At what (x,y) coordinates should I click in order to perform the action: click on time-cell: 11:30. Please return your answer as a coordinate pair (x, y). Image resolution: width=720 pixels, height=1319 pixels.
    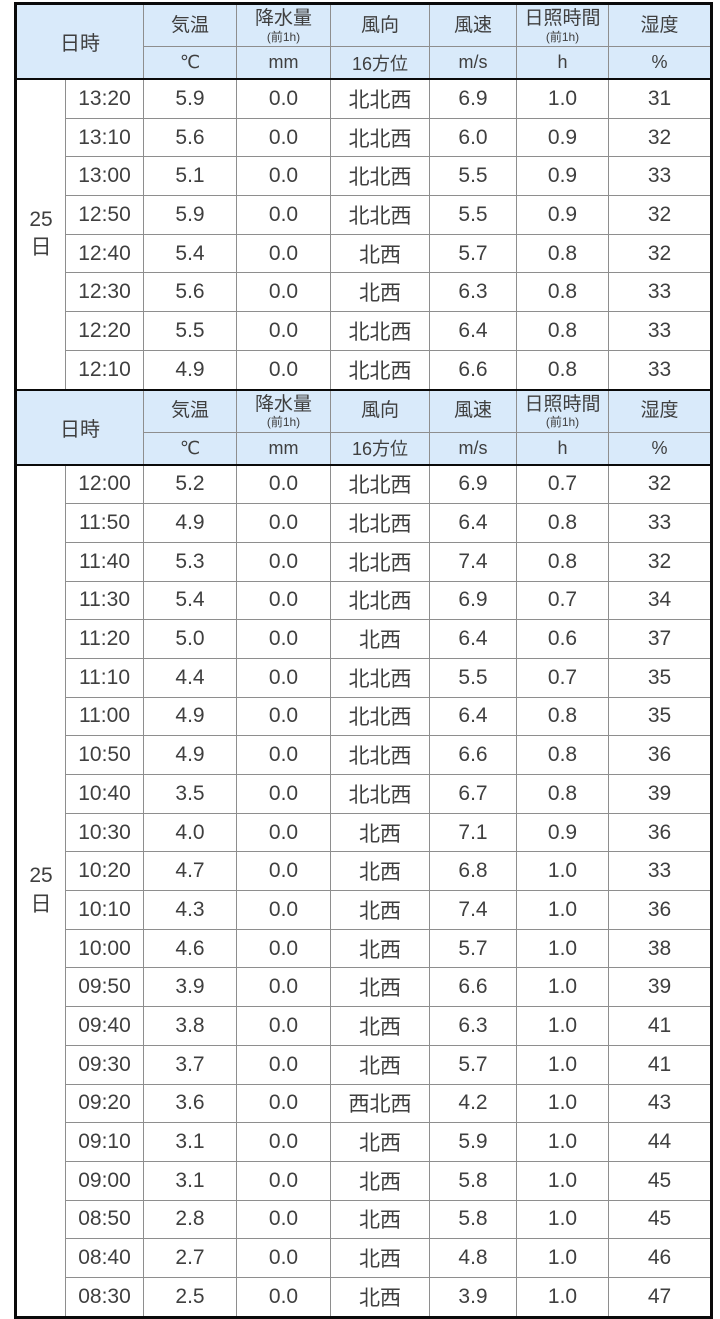
    Looking at the image, I should click on (104, 600).